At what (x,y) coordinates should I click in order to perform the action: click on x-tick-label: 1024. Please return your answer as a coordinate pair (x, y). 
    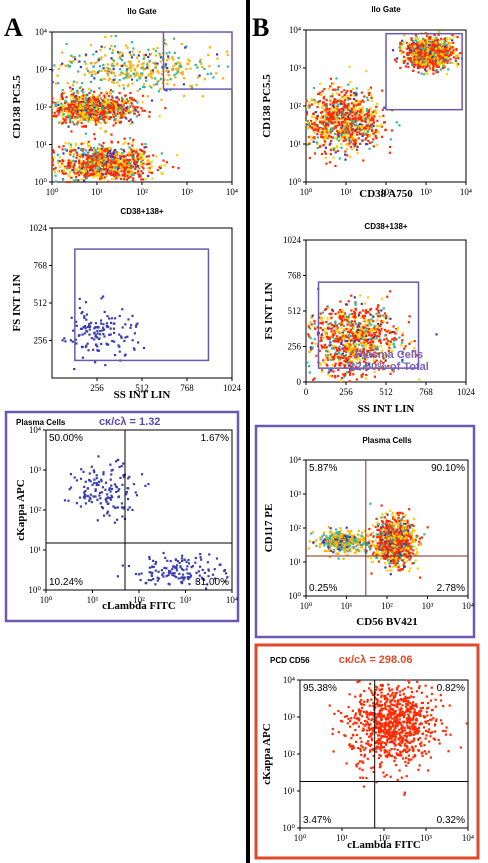
    Looking at the image, I should click on (232, 388).